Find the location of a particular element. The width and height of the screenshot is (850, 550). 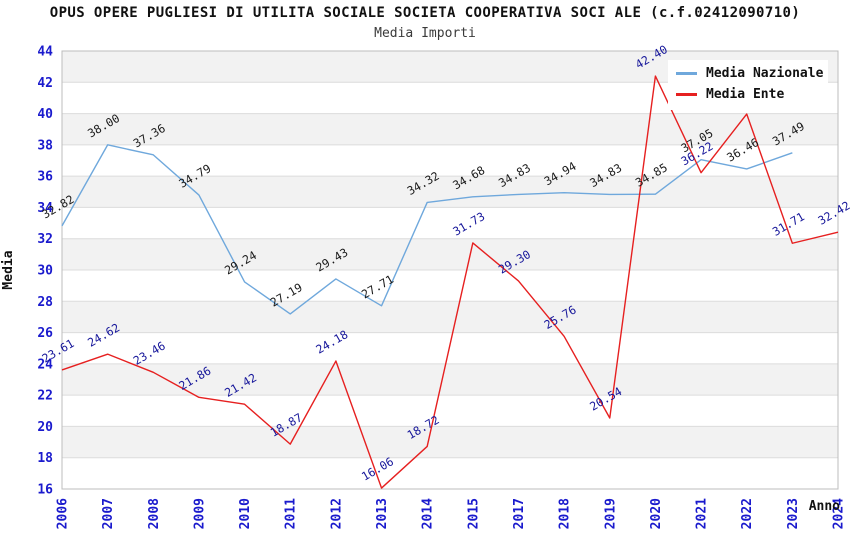

y-tick-label: 28 is located at coordinates (45, 302).